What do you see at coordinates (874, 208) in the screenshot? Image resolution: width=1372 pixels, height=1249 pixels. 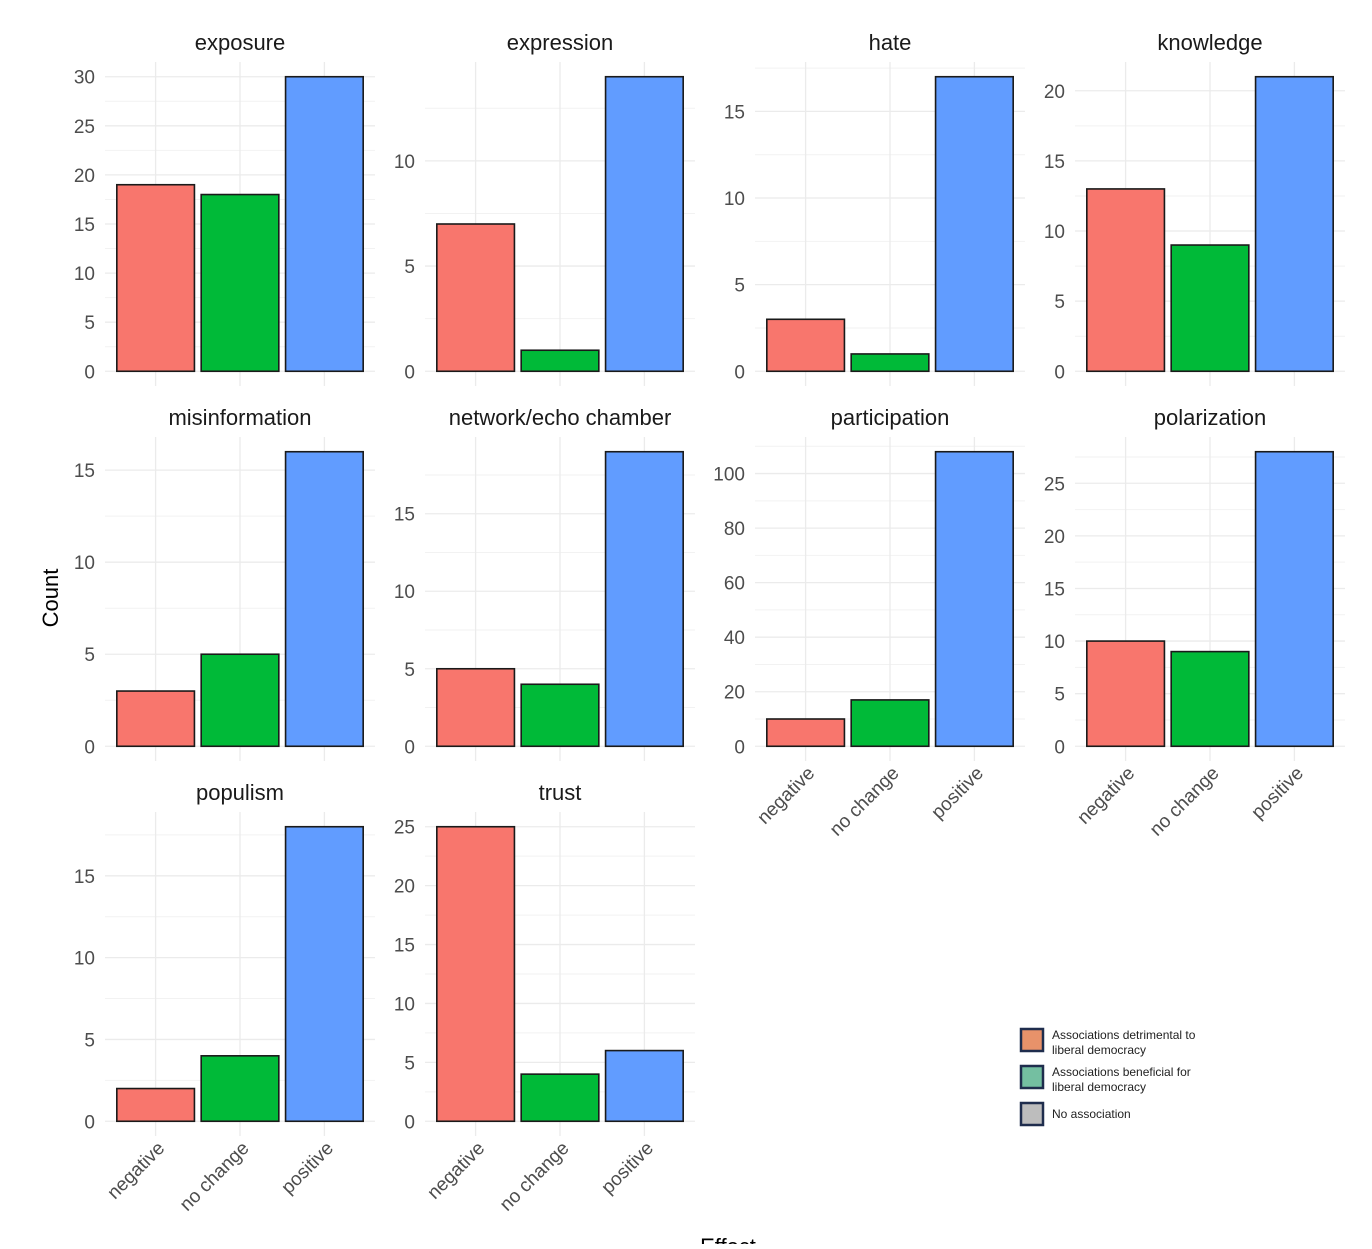 I see `panel-hate: 0 5 10 15 hate` at bounding box center [874, 208].